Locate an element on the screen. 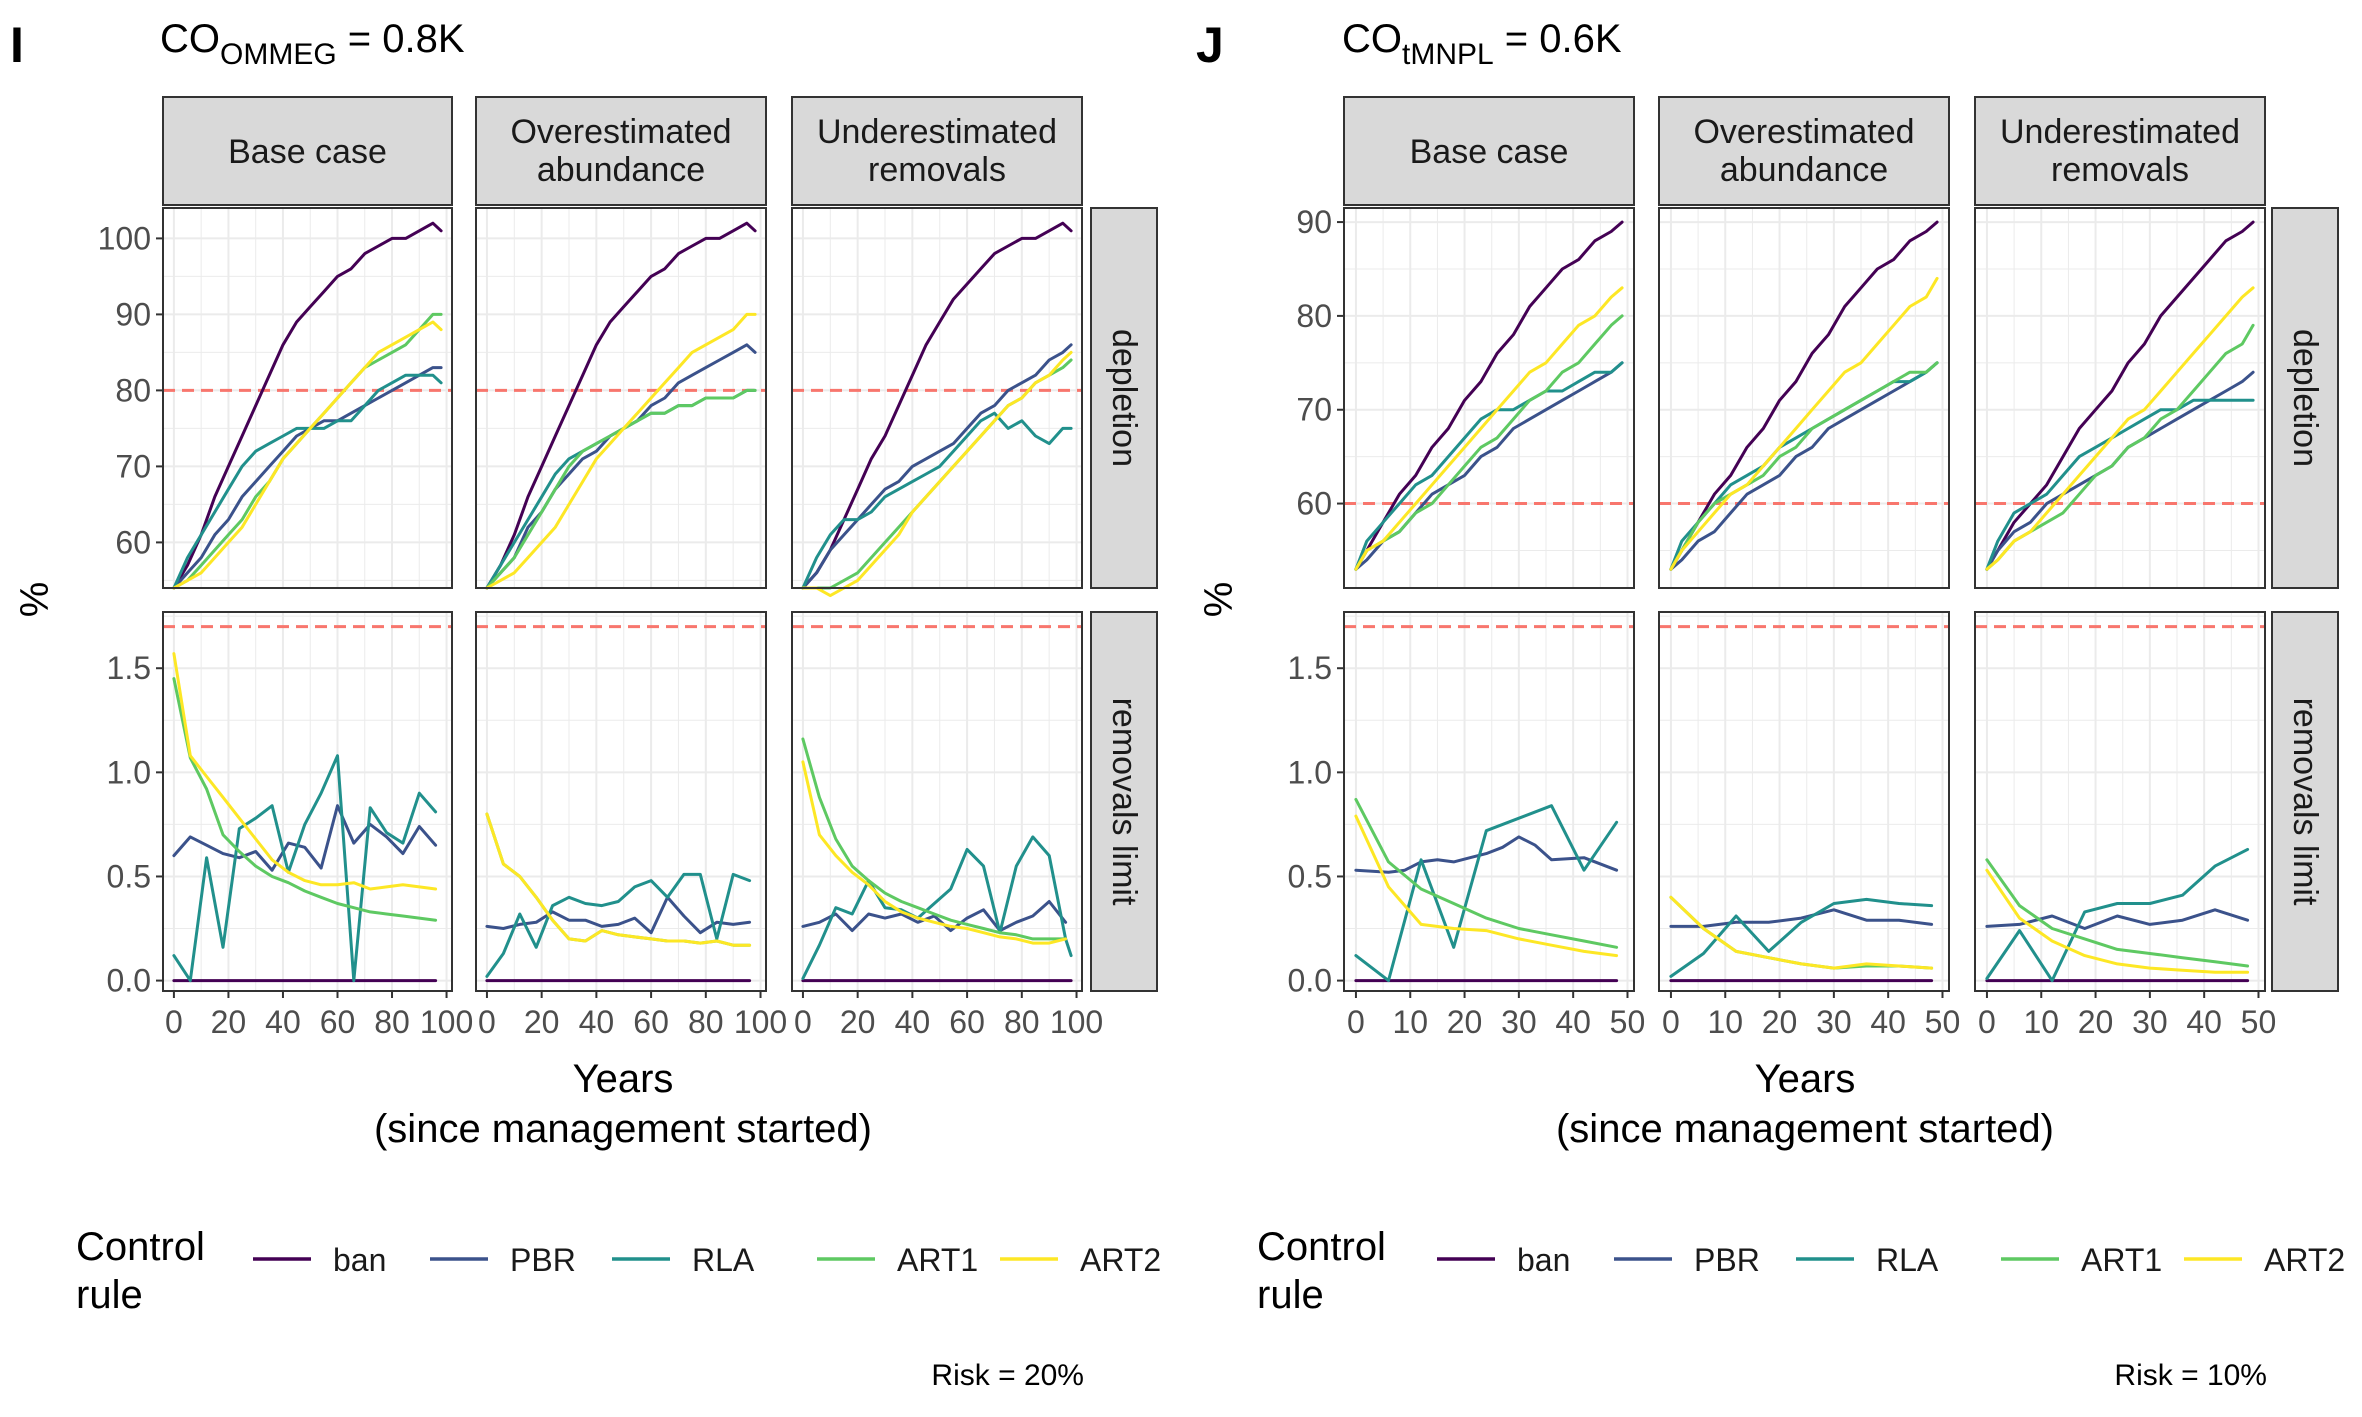 Image resolution: width=2362 pixels, height=1417 pixels. y-tick-label: 1.0 is located at coordinates (129, 772).